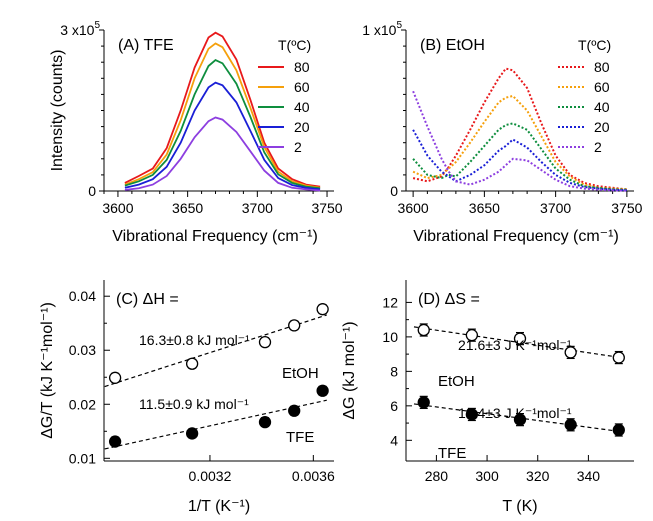 Image resolution: width=653 pixels, height=521 pixels. What do you see at coordinates (390, 302) in the screenshot?
I see `y-tick-label: 12` at bounding box center [390, 302].